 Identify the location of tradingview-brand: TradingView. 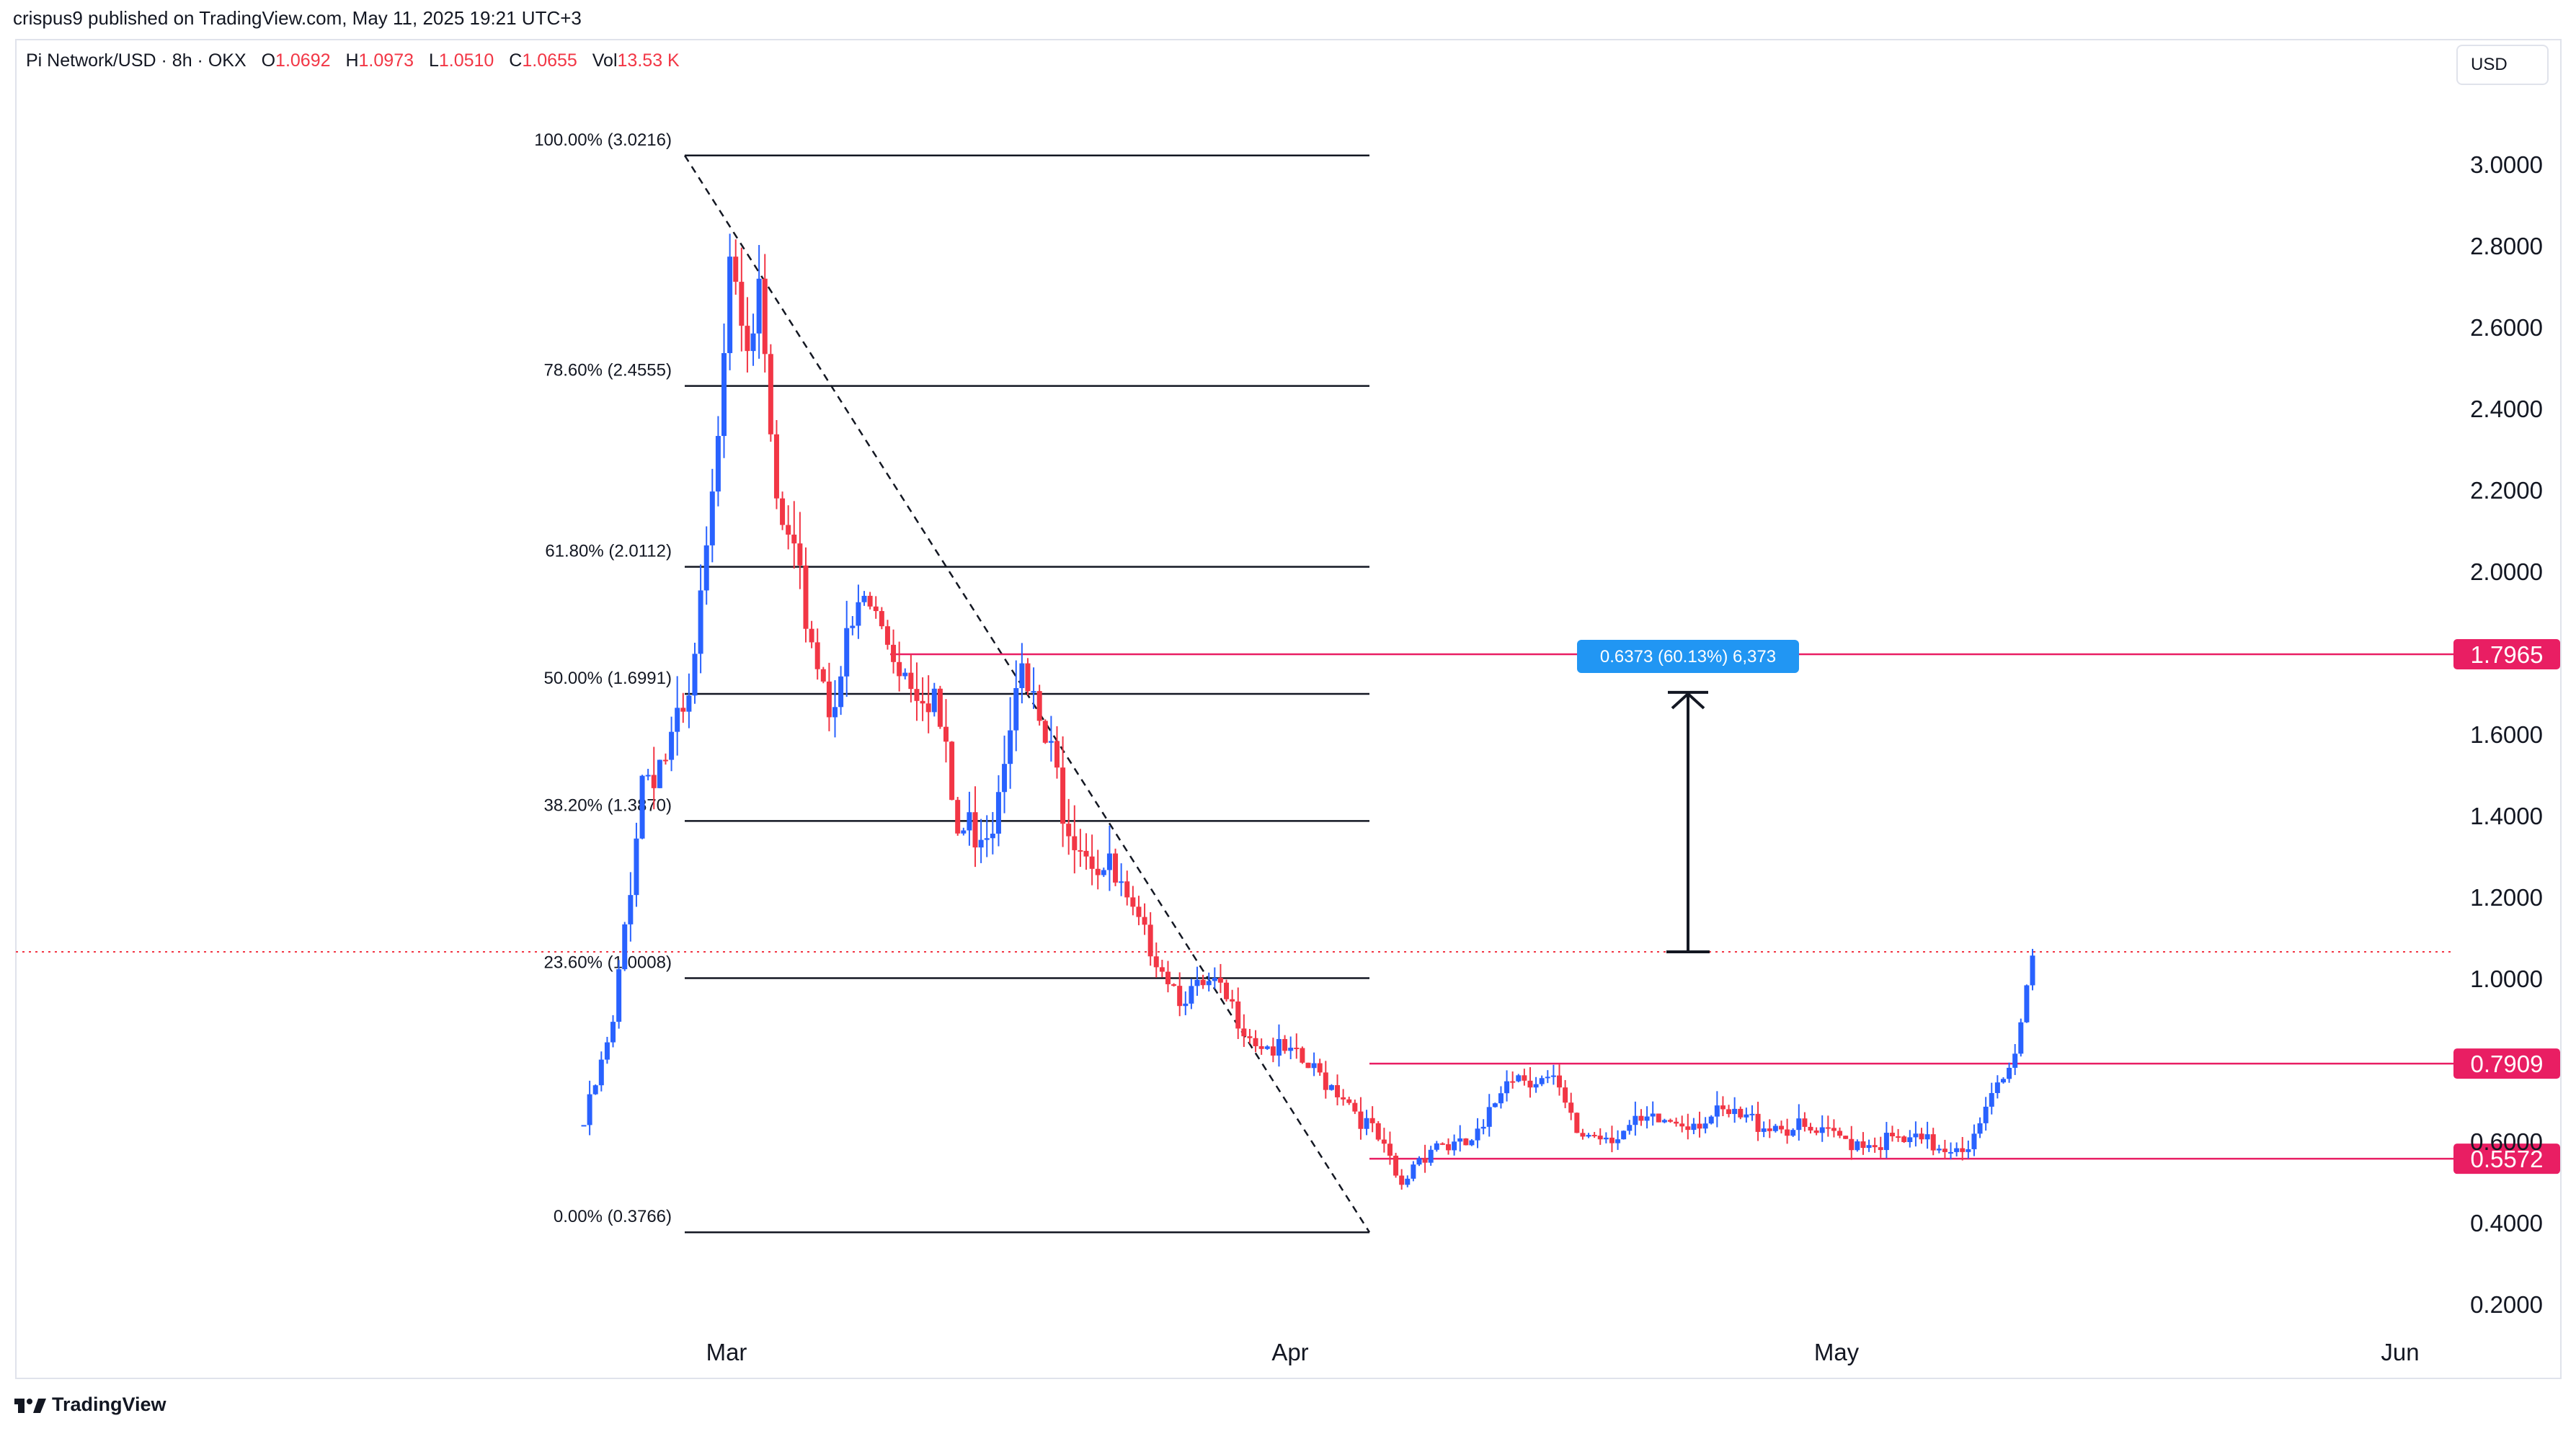
(109, 1404).